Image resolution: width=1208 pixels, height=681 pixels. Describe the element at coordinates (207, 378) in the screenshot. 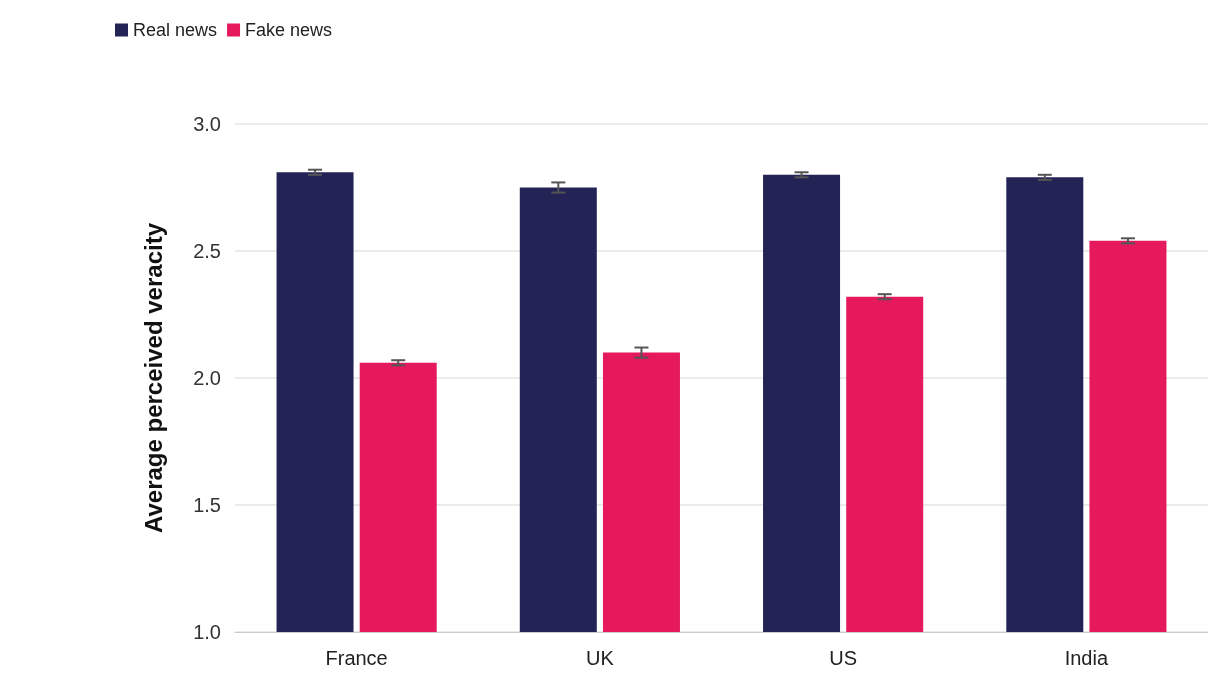

I see `y-tick-label: 2.0` at that location.